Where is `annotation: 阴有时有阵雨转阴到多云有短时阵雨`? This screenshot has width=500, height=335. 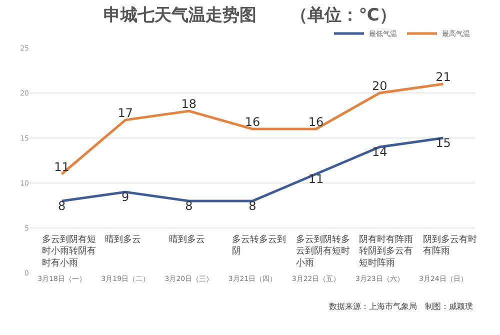
annotation: 阴有时有阵雨转阴到多云有短时阵雨 is located at coordinates (386, 251).